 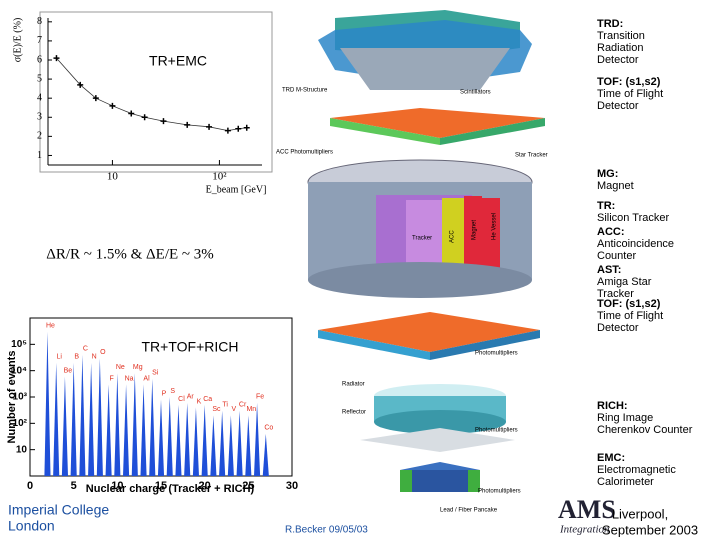 What do you see at coordinates (620, 48) in the screenshot?
I see `legend-line: Radiation` at bounding box center [620, 48].